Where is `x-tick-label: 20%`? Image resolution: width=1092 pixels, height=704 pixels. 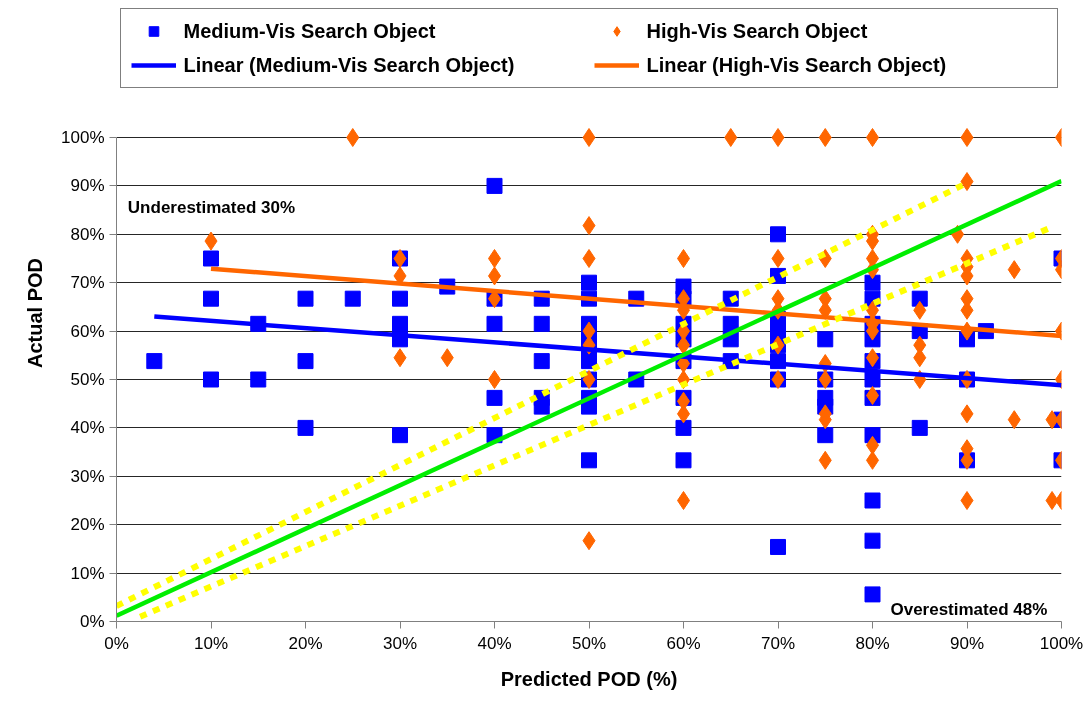
x-tick-label: 20% is located at coordinates (305, 643).